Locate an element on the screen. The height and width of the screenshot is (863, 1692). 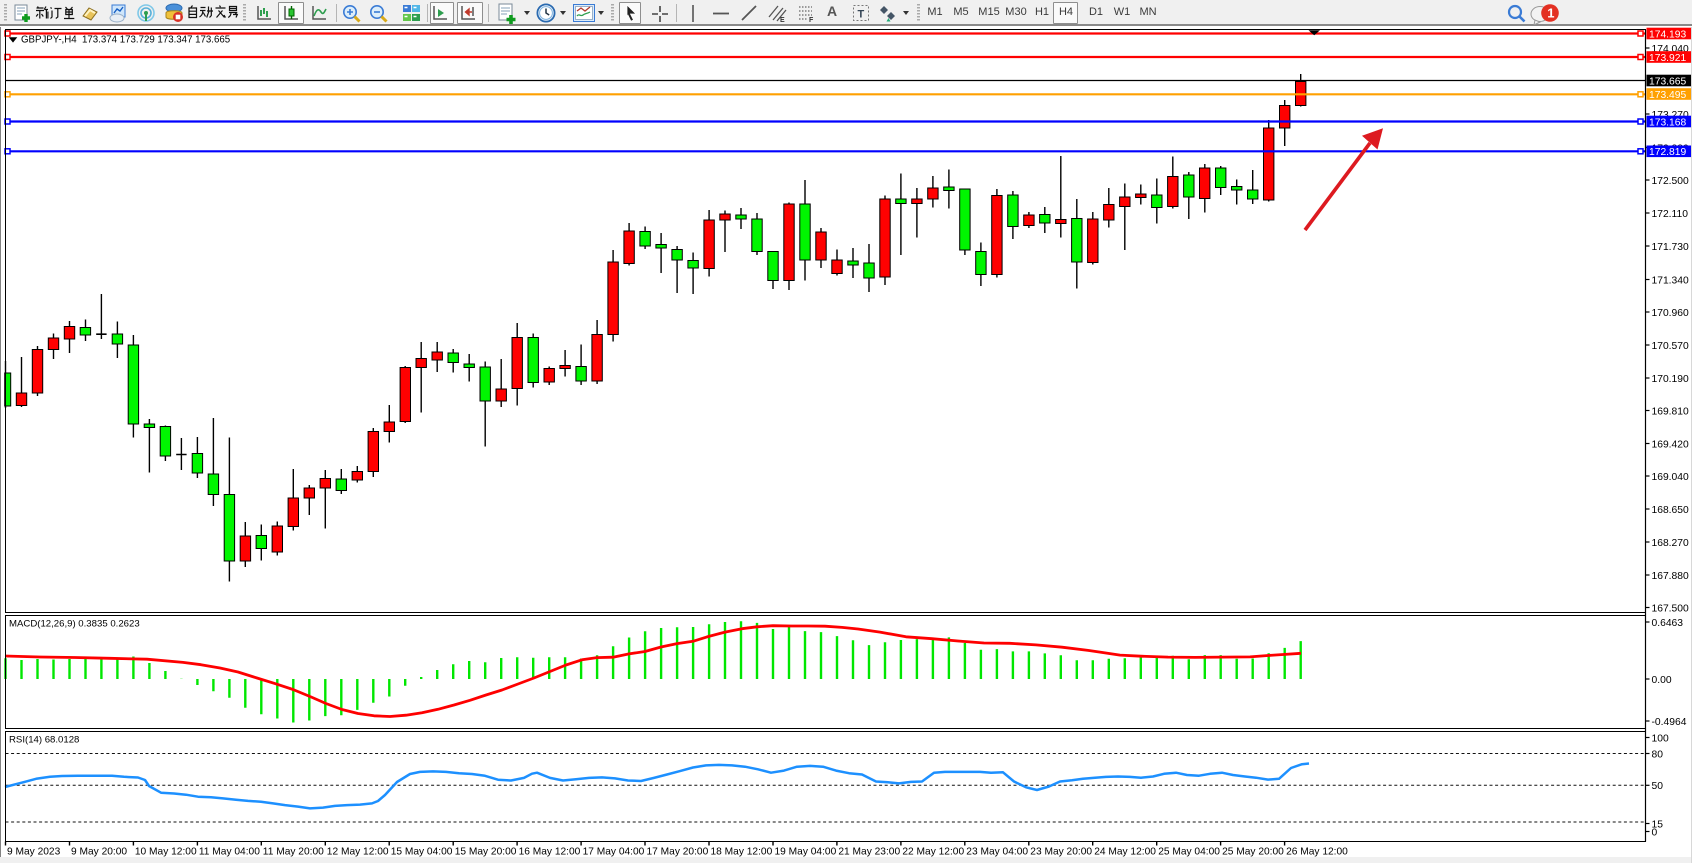
svg-text: 170.190 is located at coordinates (1670, 379).